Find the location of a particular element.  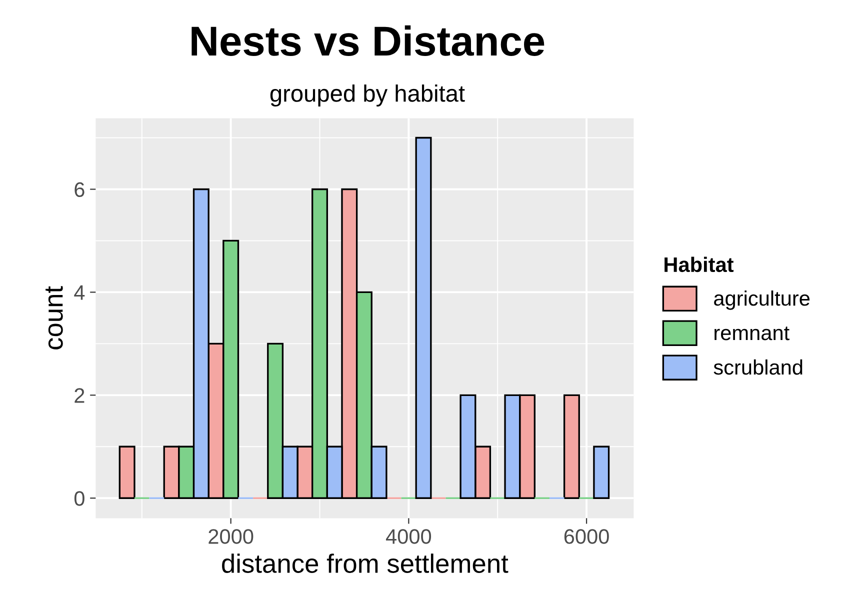

legend-label: agriculture is located at coordinates (762, 300).